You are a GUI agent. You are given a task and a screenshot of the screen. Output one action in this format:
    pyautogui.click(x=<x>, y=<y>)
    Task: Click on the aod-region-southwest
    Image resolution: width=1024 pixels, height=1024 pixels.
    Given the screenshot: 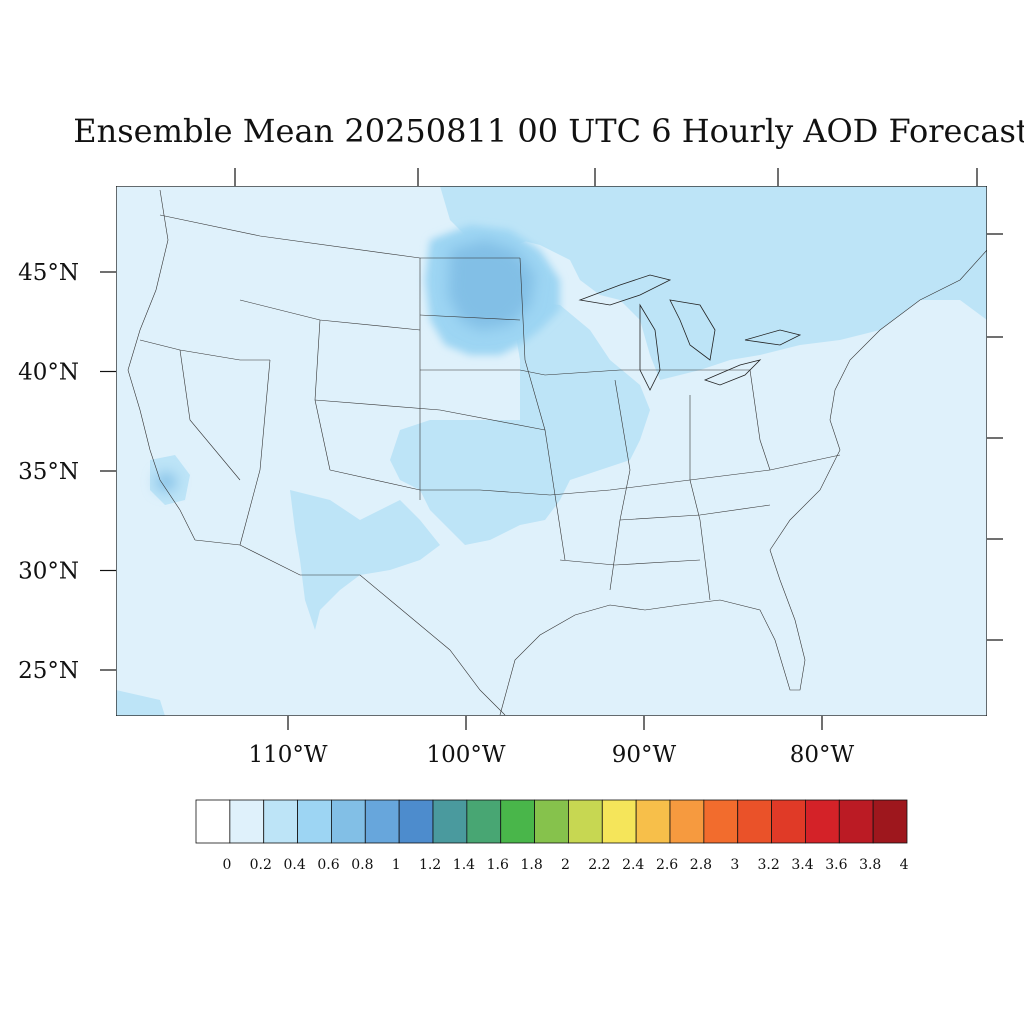 What is the action you would take?
    pyautogui.click(x=365, y=560)
    